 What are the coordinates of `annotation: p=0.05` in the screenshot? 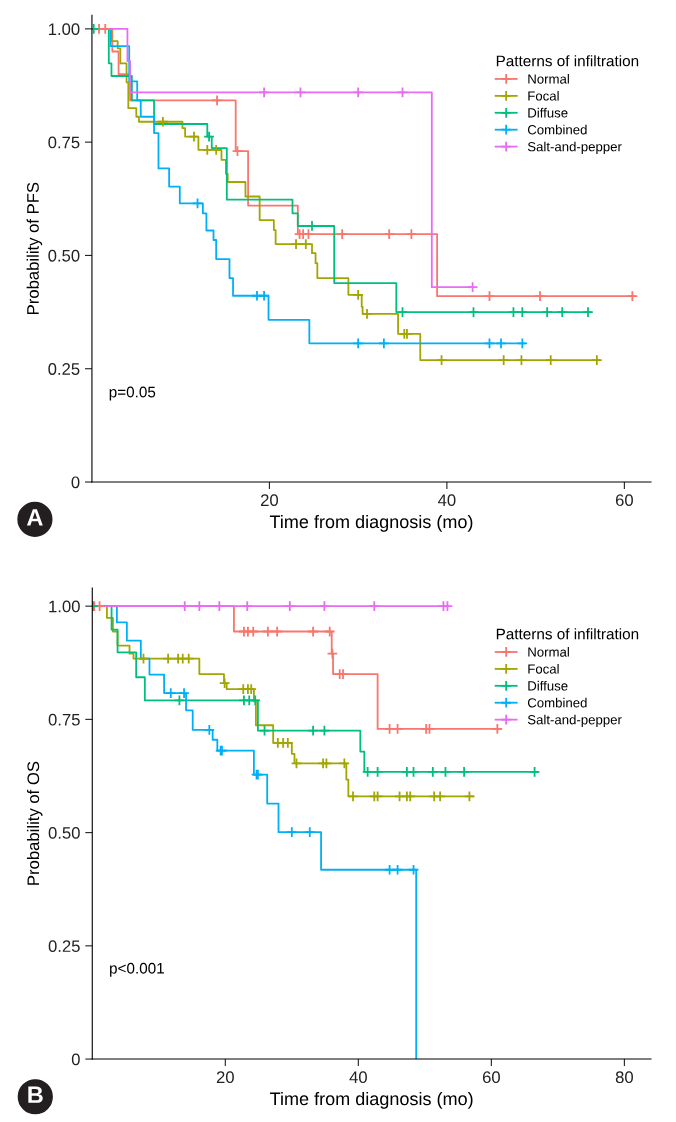 It's located at (132, 393).